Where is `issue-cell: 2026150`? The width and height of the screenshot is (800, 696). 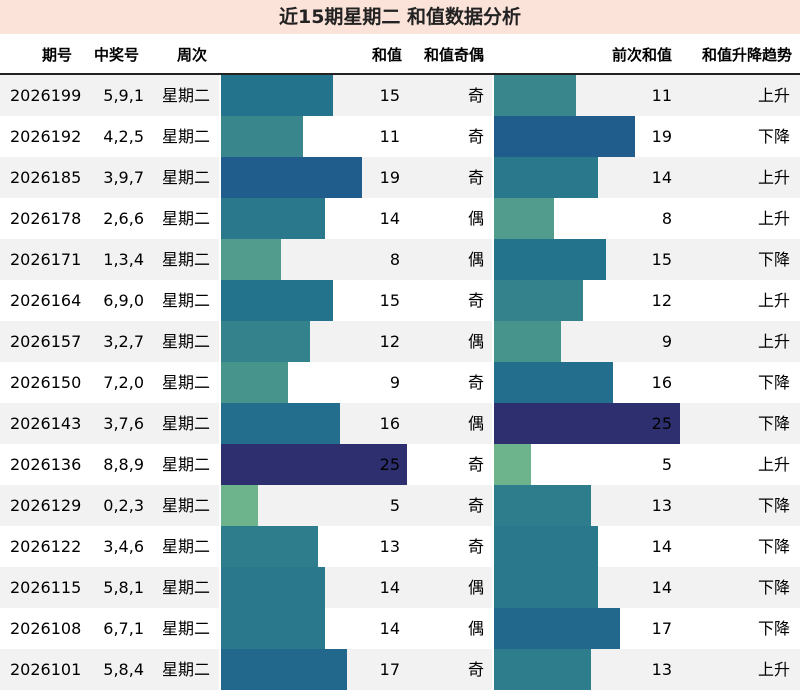
issue-cell: 2026150 is located at coordinates (46, 382).